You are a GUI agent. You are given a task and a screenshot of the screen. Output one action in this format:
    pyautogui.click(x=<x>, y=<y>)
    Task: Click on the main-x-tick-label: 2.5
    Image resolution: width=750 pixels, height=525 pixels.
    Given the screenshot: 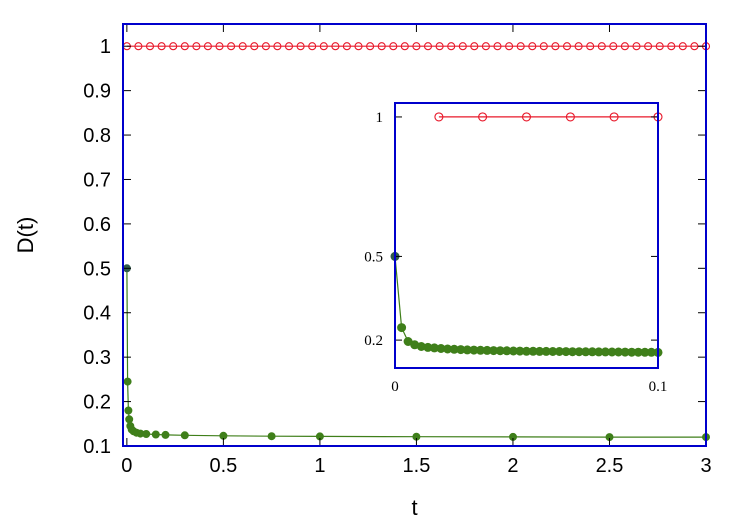 What is the action you would take?
    pyautogui.click(x=610, y=466)
    